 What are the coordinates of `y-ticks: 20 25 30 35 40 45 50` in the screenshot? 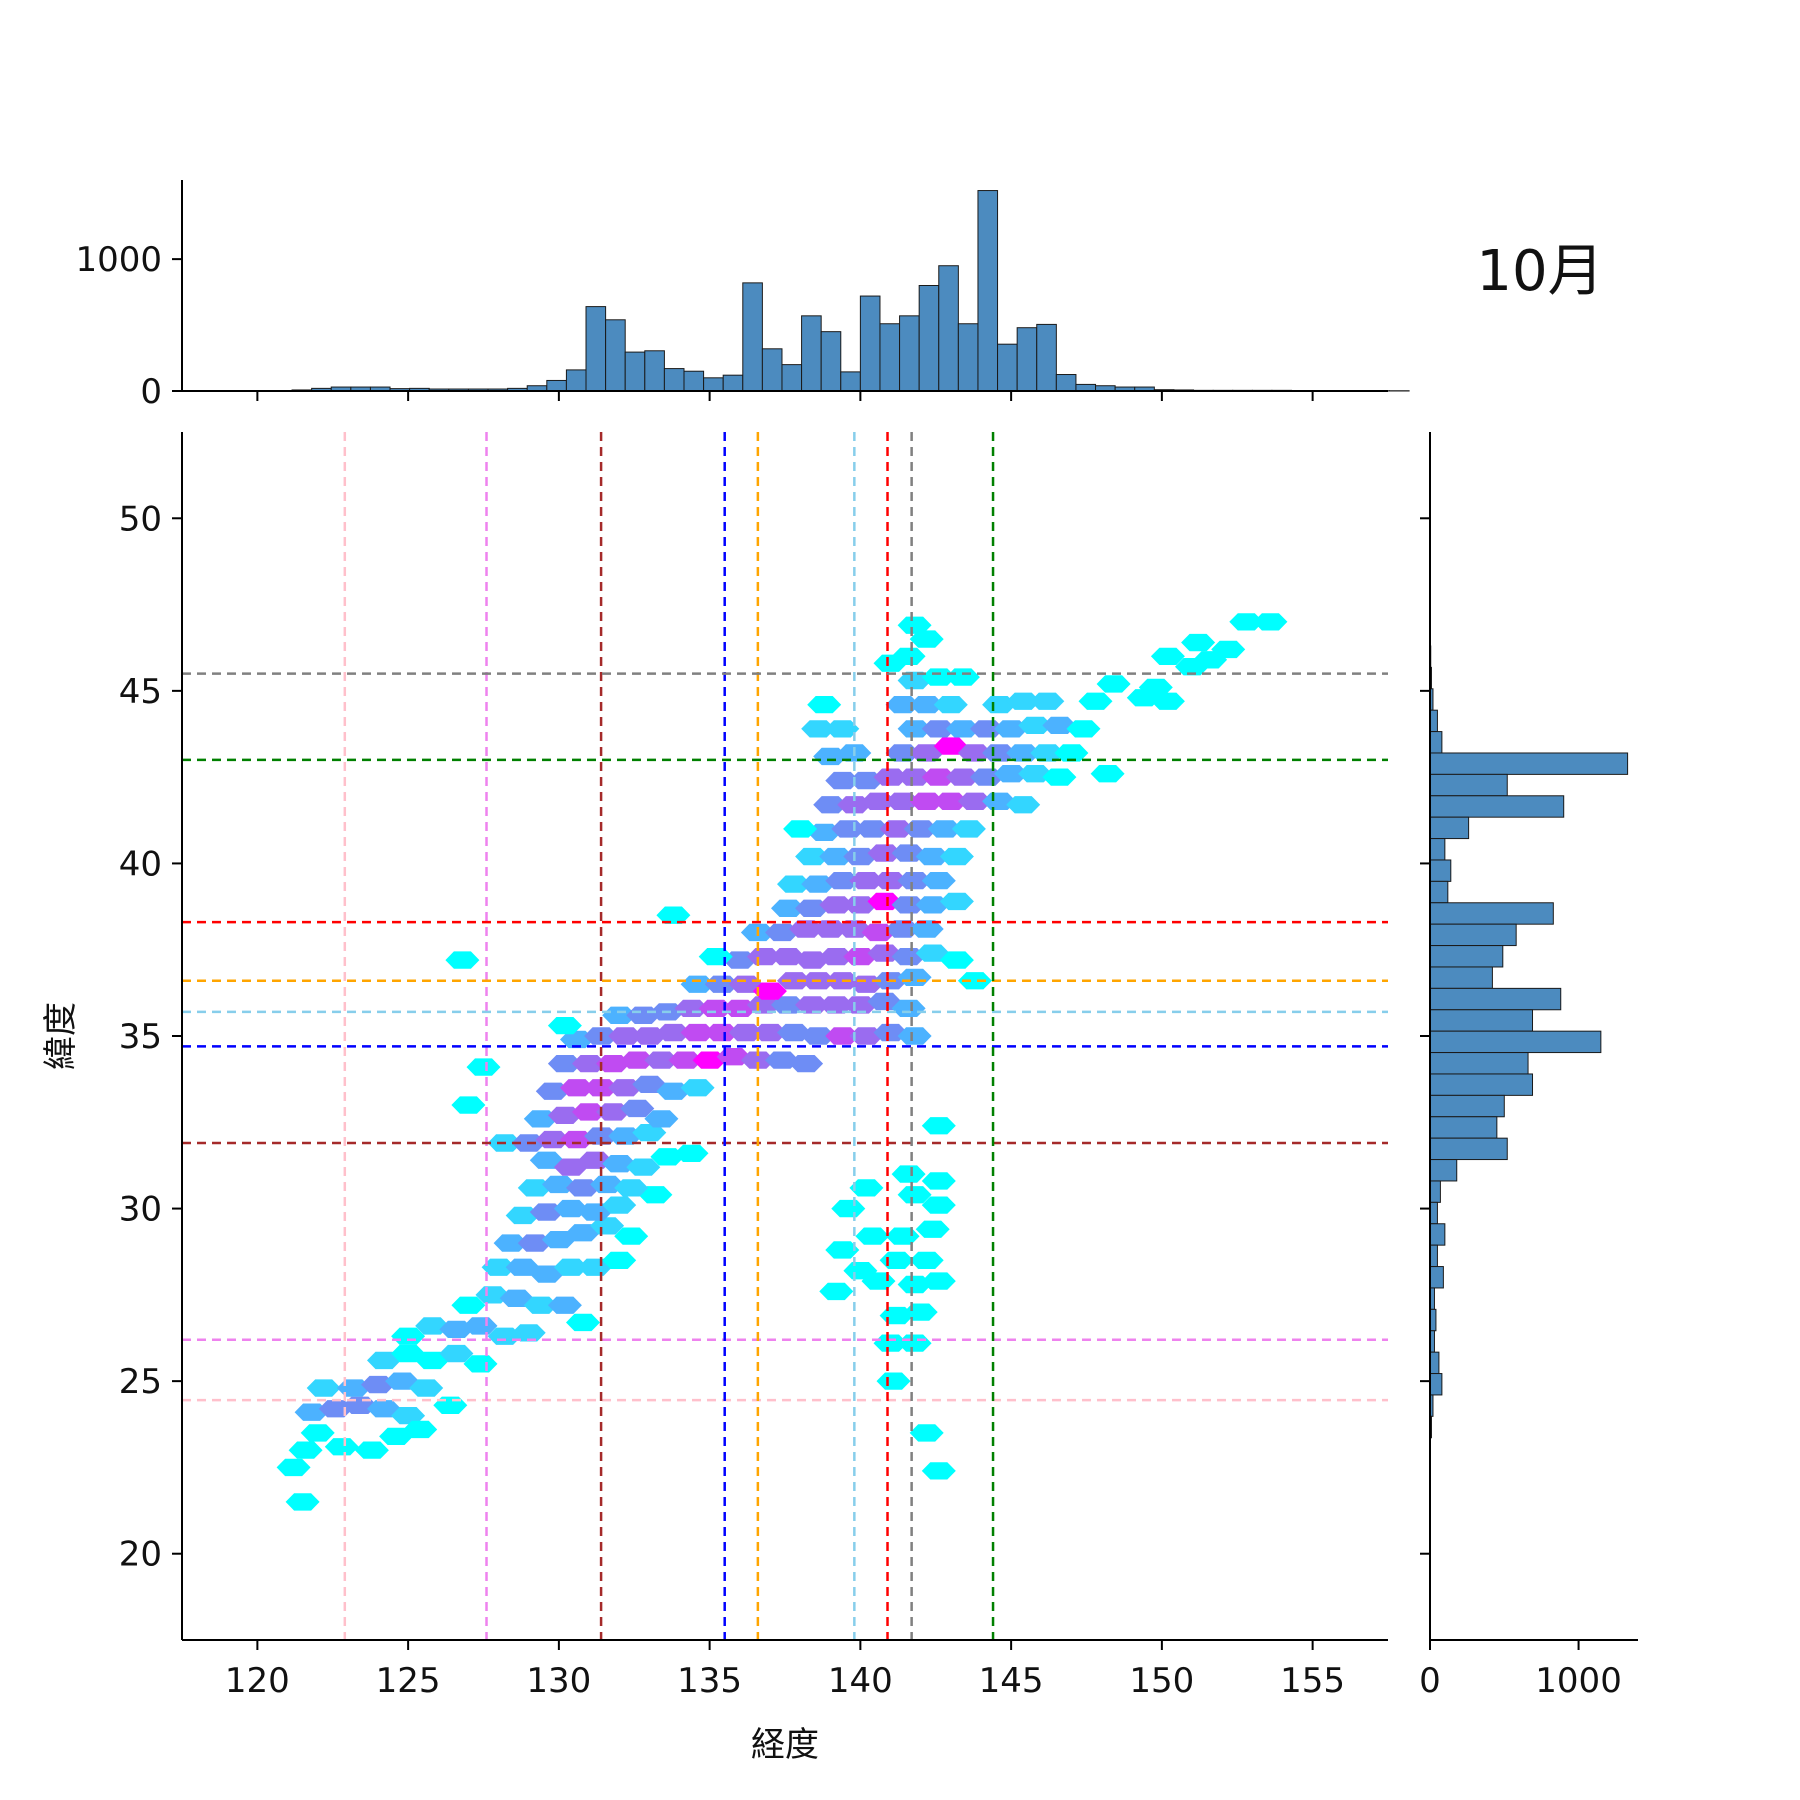 It's located at (150, 1037).